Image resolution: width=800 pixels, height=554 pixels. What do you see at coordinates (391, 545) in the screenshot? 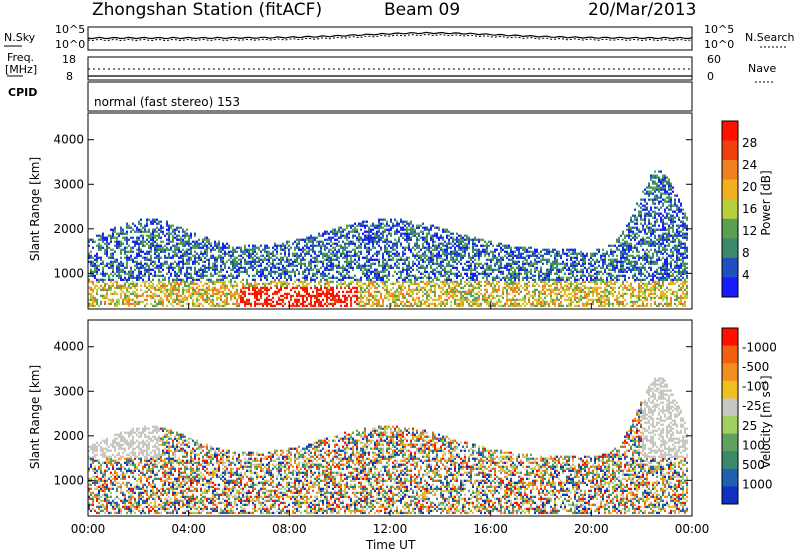
I see `time-xlabel: Time UT` at bounding box center [391, 545].